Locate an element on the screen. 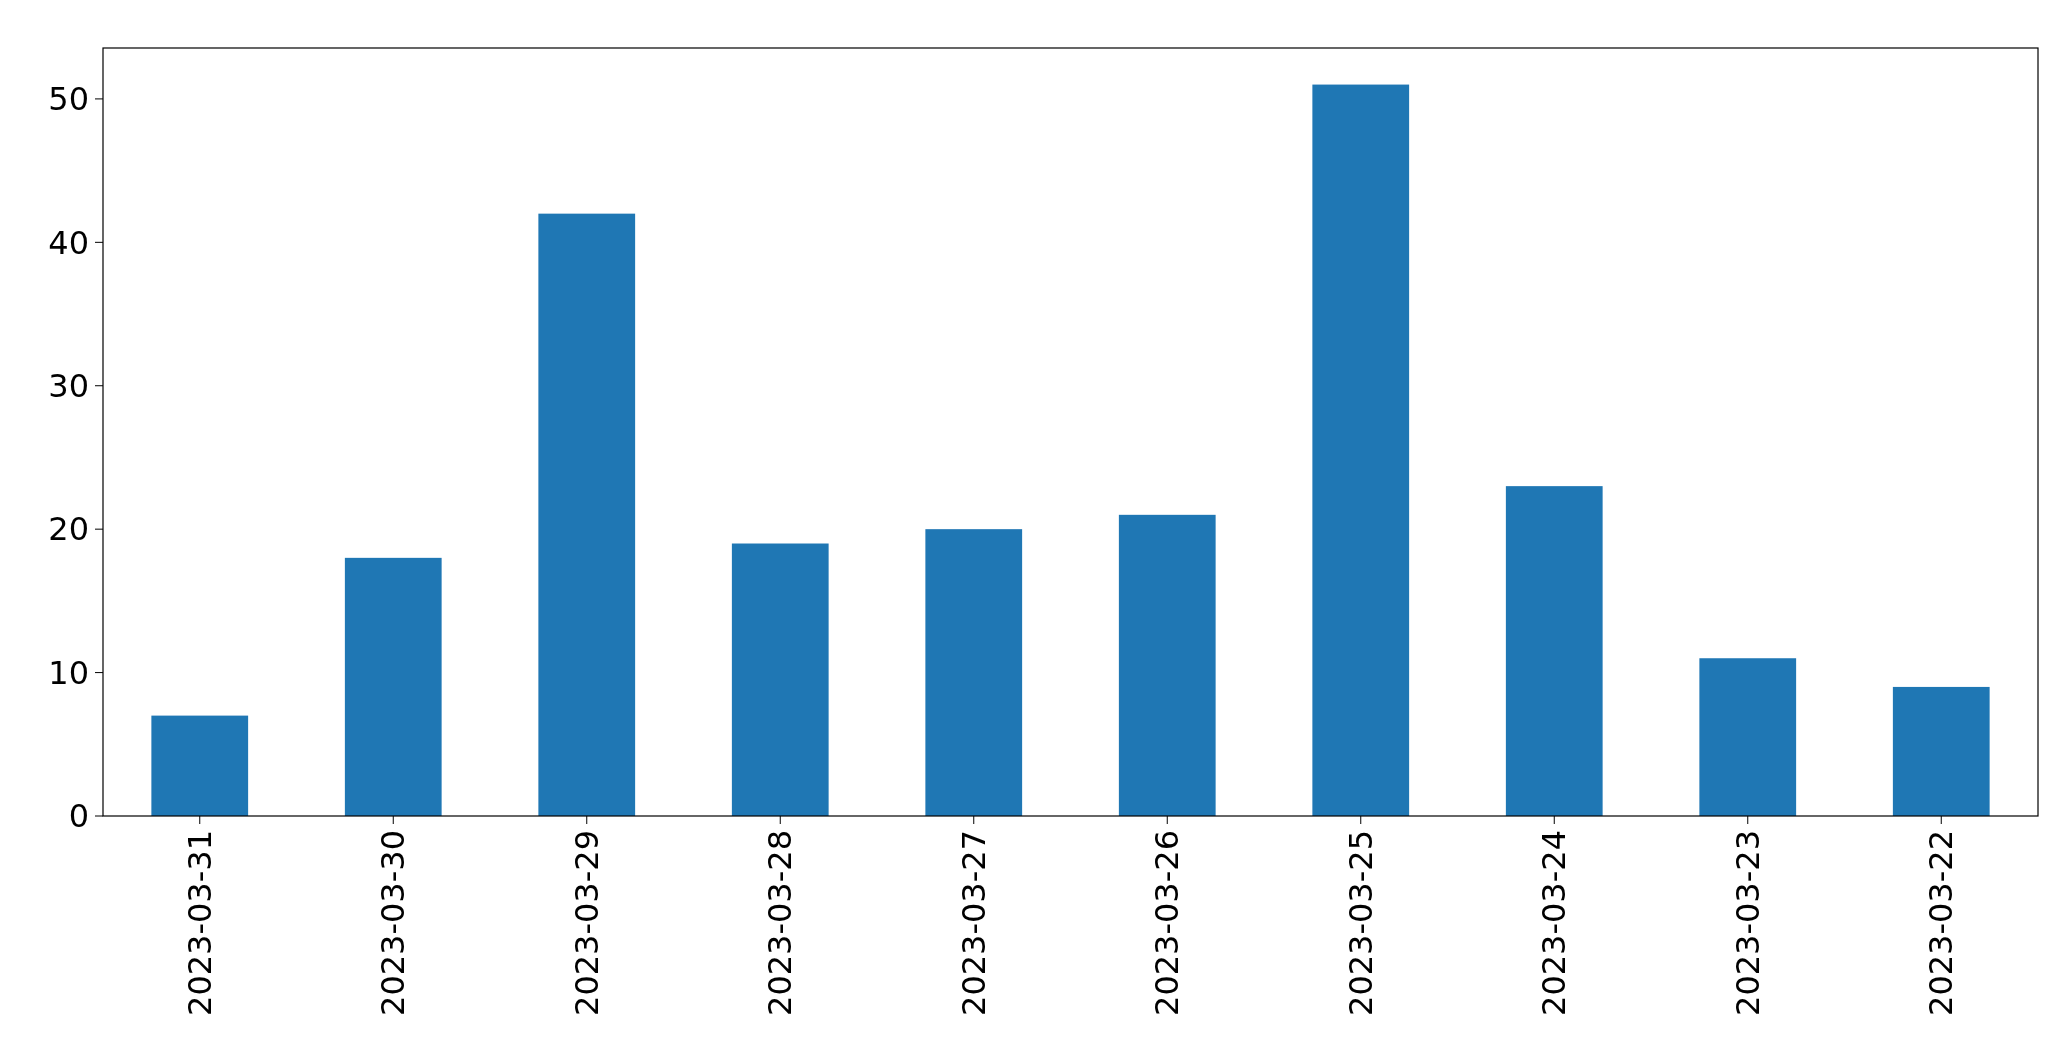 The image size is (2071, 1061). x-tick-label: 2023-03-31 is located at coordinates (199, 923).